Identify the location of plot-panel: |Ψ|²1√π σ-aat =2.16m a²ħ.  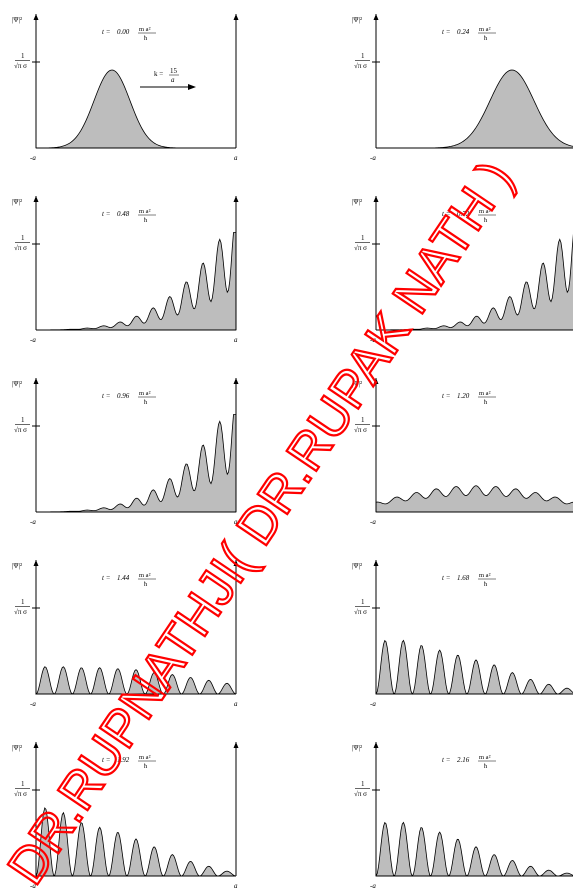
(462, 815).